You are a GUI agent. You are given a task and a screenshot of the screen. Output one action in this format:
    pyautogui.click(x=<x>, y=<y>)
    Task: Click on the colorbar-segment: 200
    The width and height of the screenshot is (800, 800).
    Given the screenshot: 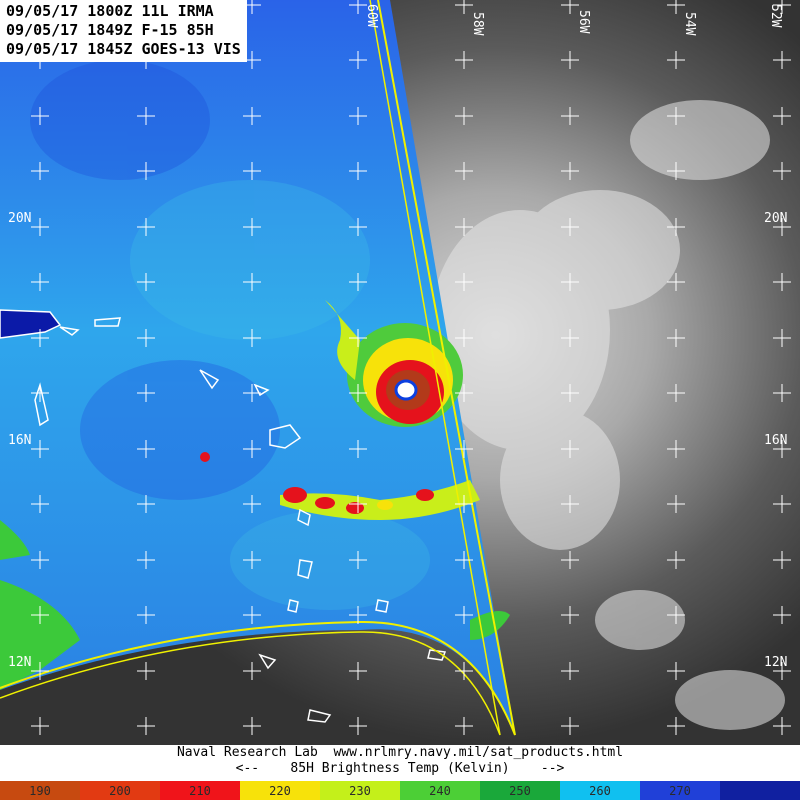 What is the action you would take?
    pyautogui.click(x=120, y=790)
    